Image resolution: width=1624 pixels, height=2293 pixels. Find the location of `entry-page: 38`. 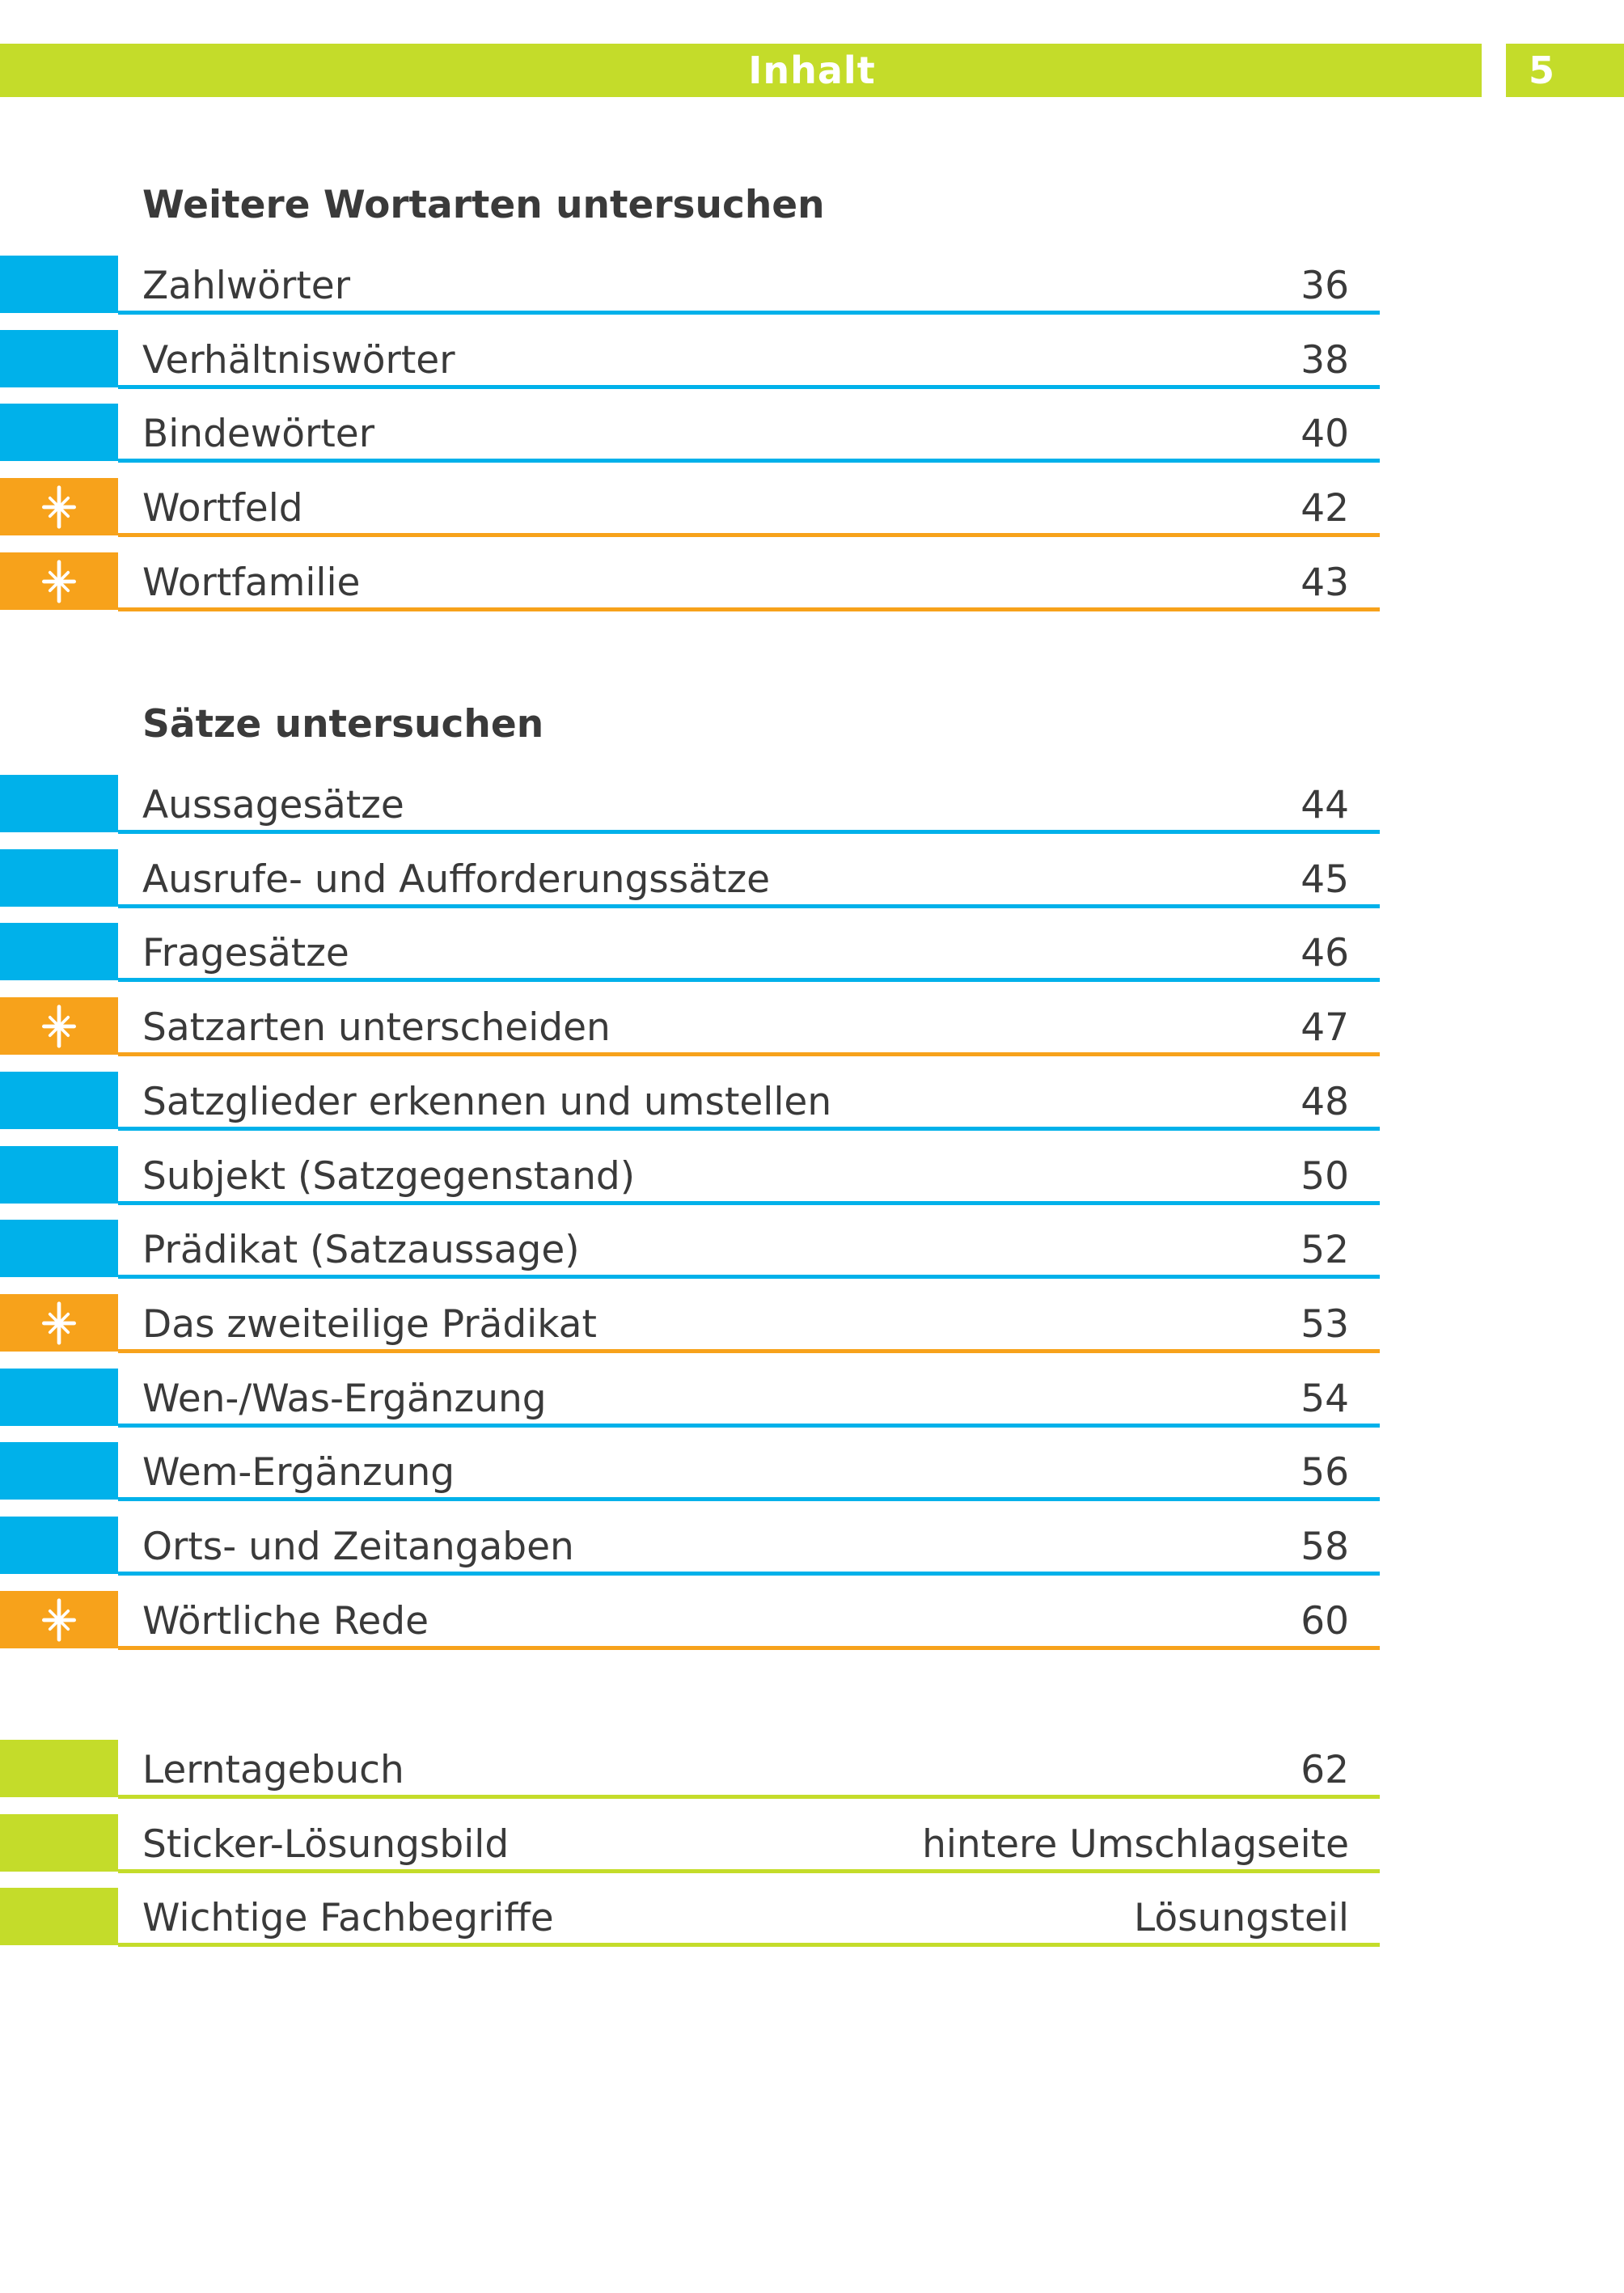

entry-page: 38 is located at coordinates (1324, 361).